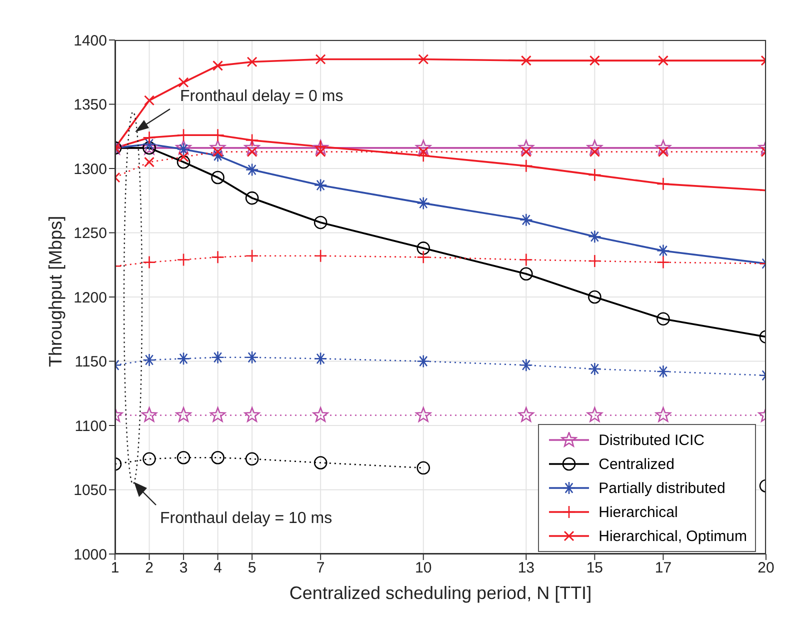  Describe the element at coordinates (90, 555) in the screenshot. I see `y-tick-label: 1000` at that location.